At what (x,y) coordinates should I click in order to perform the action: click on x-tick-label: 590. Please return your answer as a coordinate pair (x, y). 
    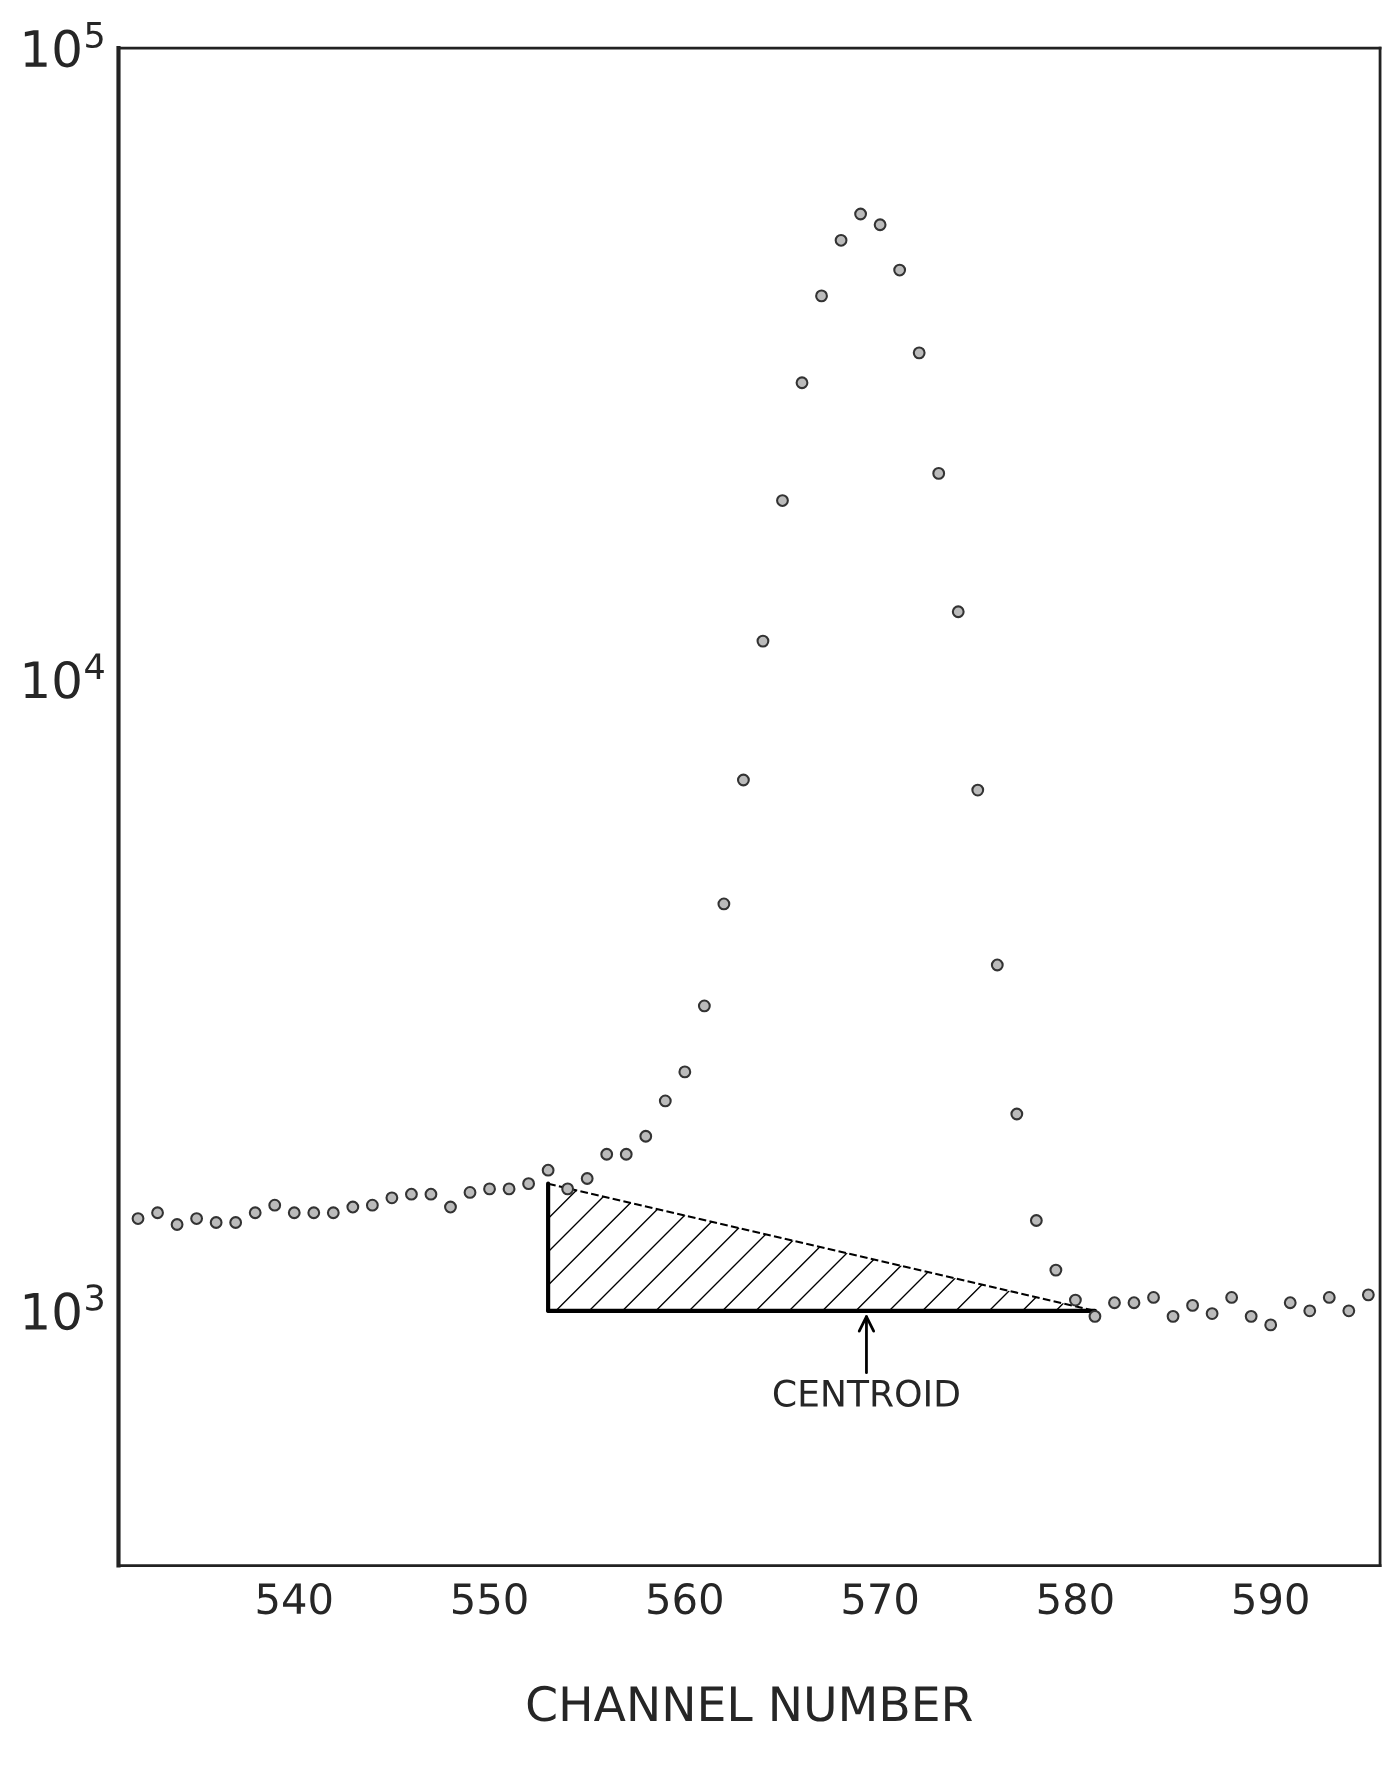
    Looking at the image, I should click on (1271, 1598).